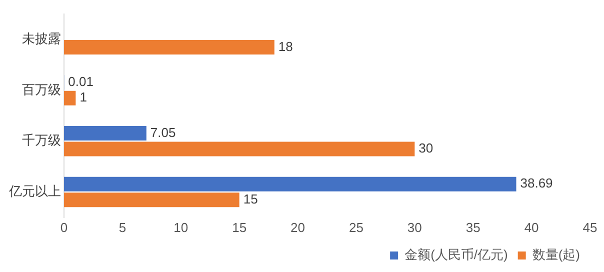 This screenshot has width=604, height=272. Describe the element at coordinates (473, 227) in the screenshot. I see `x-tick-label: 35` at that location.